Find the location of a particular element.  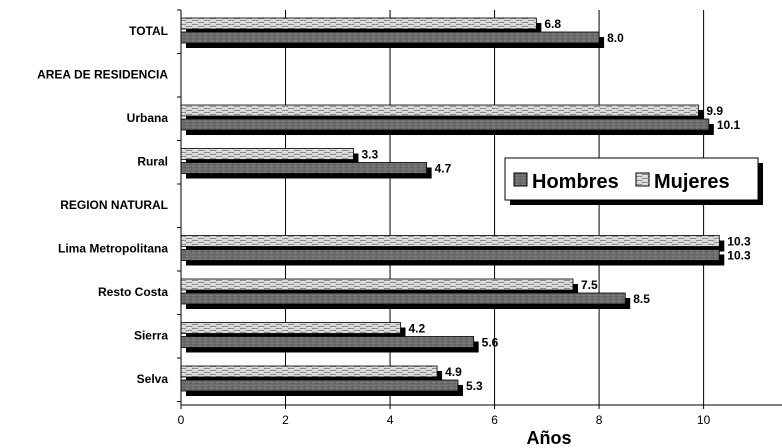

x-tick-4: 4 is located at coordinates (390, 420).